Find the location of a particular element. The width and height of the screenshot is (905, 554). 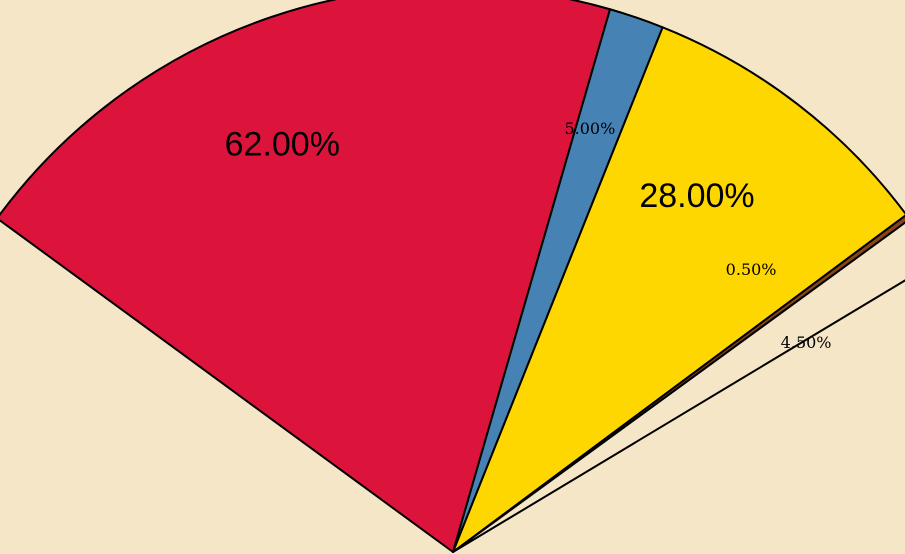

slice-label: 4.50% is located at coordinates (806, 342).